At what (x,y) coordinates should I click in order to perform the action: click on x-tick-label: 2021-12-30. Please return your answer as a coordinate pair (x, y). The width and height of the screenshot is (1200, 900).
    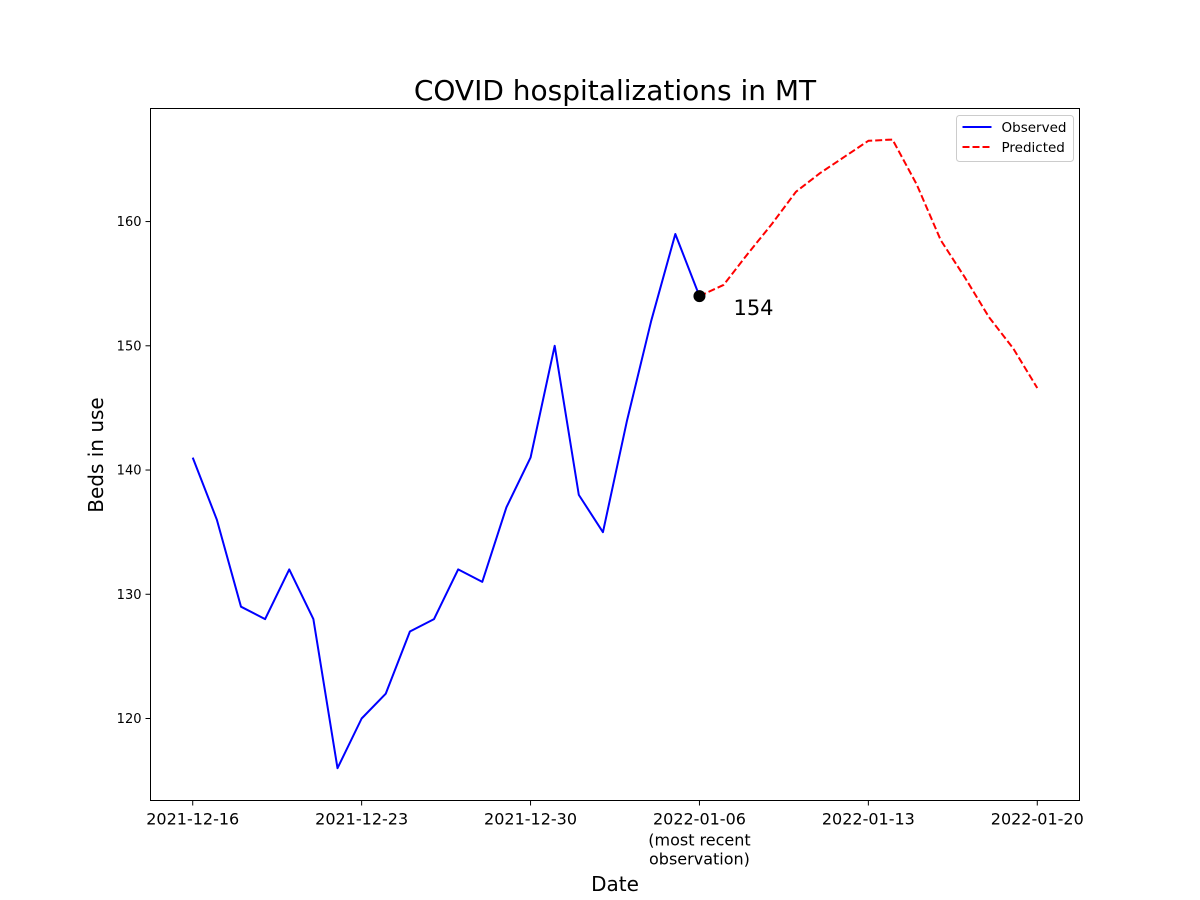
    Looking at the image, I should click on (530, 819).